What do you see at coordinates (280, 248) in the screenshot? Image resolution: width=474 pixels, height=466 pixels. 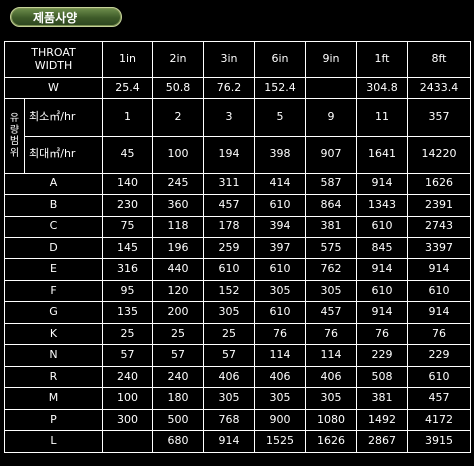 I see `table-cell: 397` at bounding box center [280, 248].